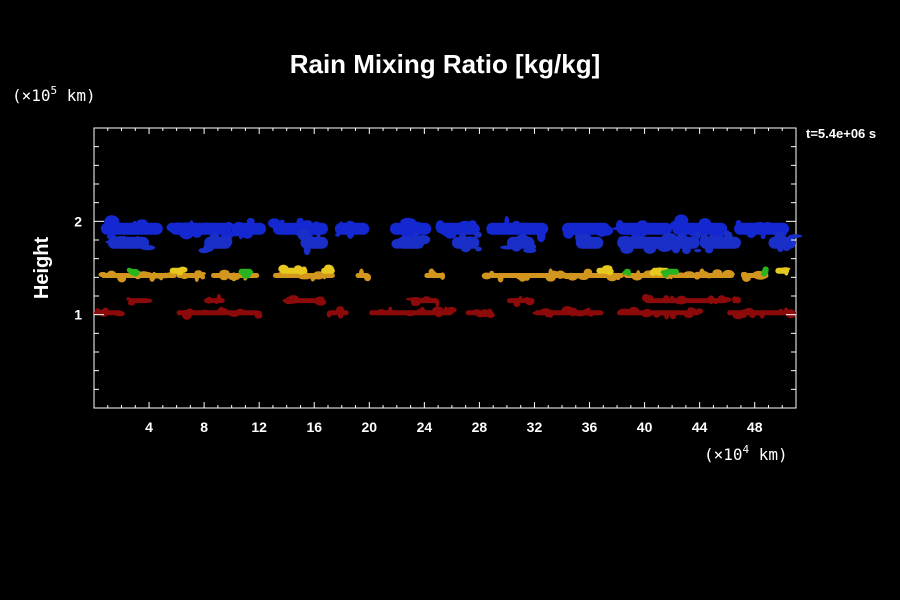  Describe the element at coordinates (31, 95) in the screenshot. I see `y-unit-prefix: (×10` at that location.